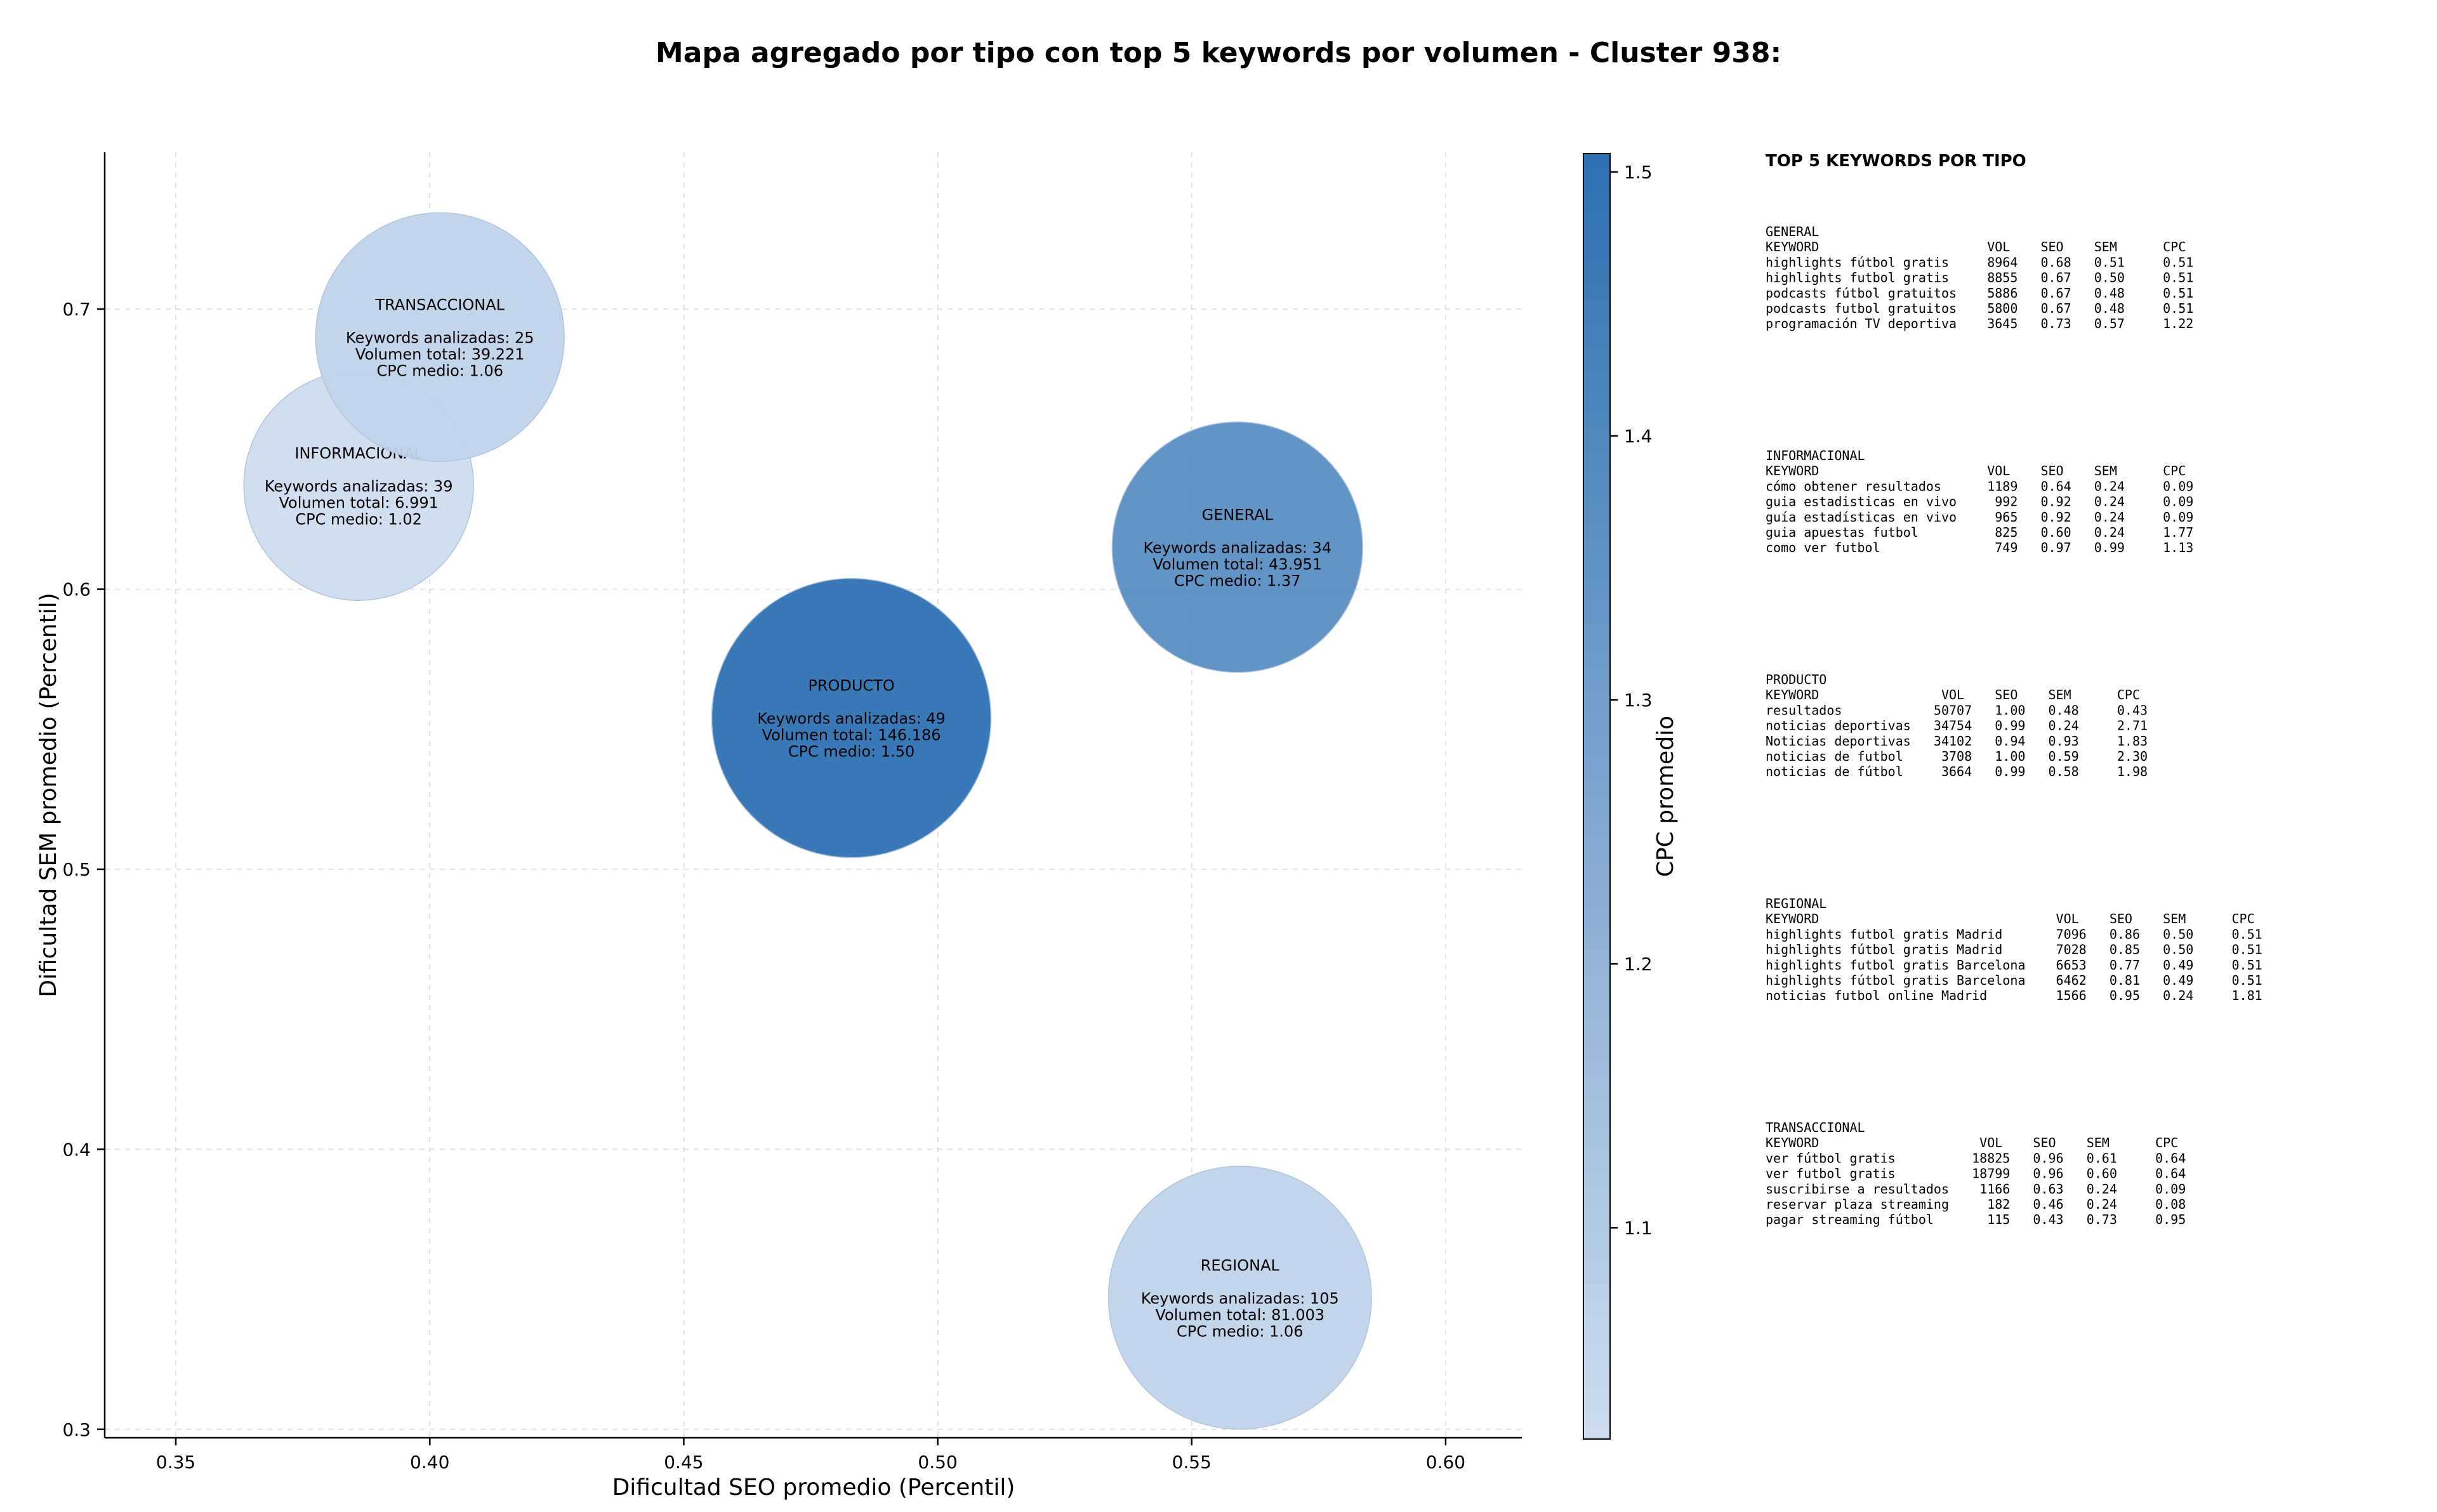  I want to click on bubble-title: PRODUCTO, so click(851, 686).